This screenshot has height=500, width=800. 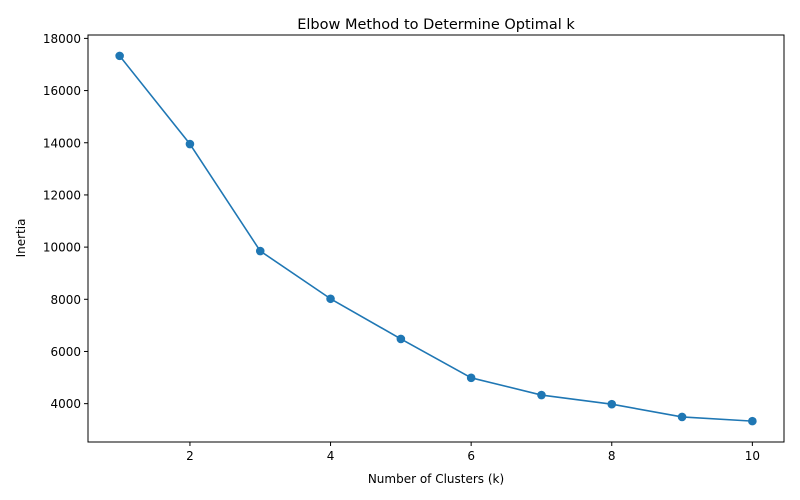 What do you see at coordinates (436, 479) in the screenshot?
I see `x-axis-title: Number of Clusters (k)` at bounding box center [436, 479].